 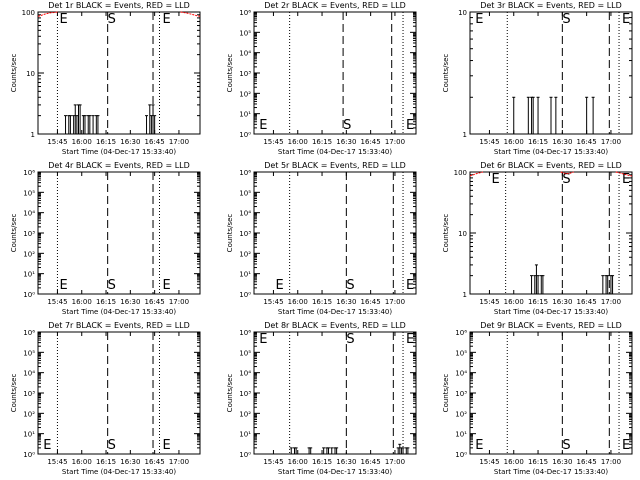 I want to click on panel-title: Det 9r BLACK = Events, RED = LLD, so click(x=551, y=325).